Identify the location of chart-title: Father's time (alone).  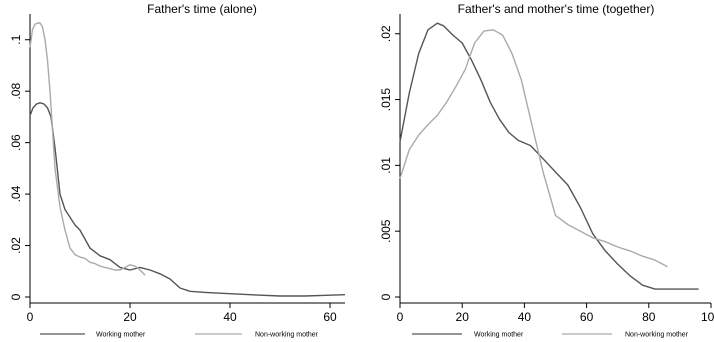
(202, 9).